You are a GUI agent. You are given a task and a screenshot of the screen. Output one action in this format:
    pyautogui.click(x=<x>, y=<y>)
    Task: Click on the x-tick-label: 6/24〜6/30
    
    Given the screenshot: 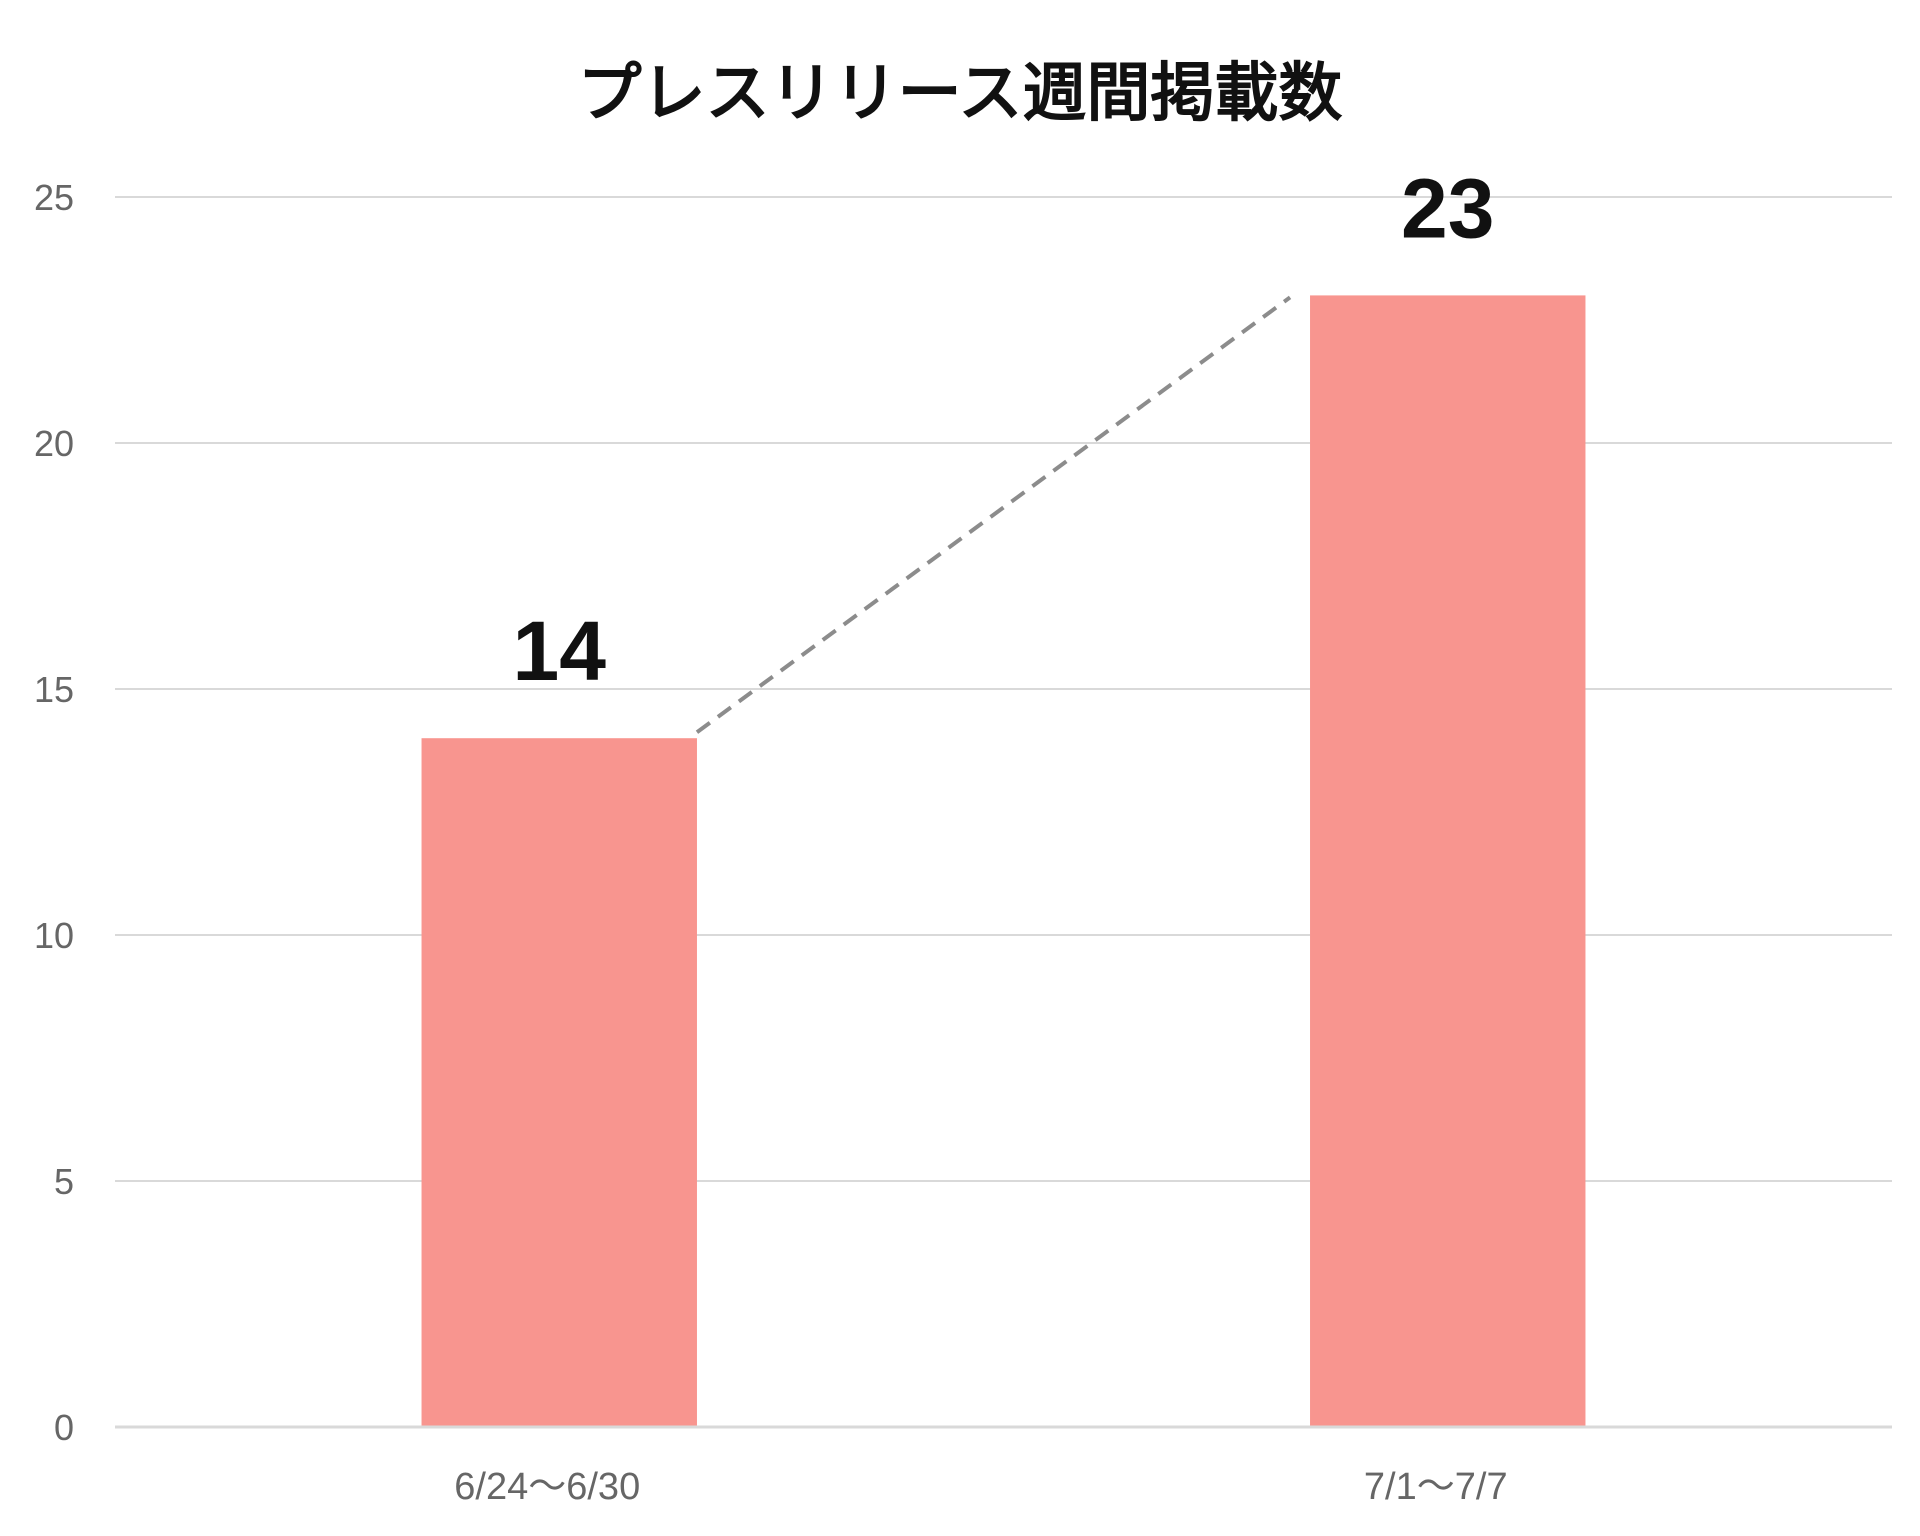 What is the action you would take?
    pyautogui.click(x=547, y=1487)
    